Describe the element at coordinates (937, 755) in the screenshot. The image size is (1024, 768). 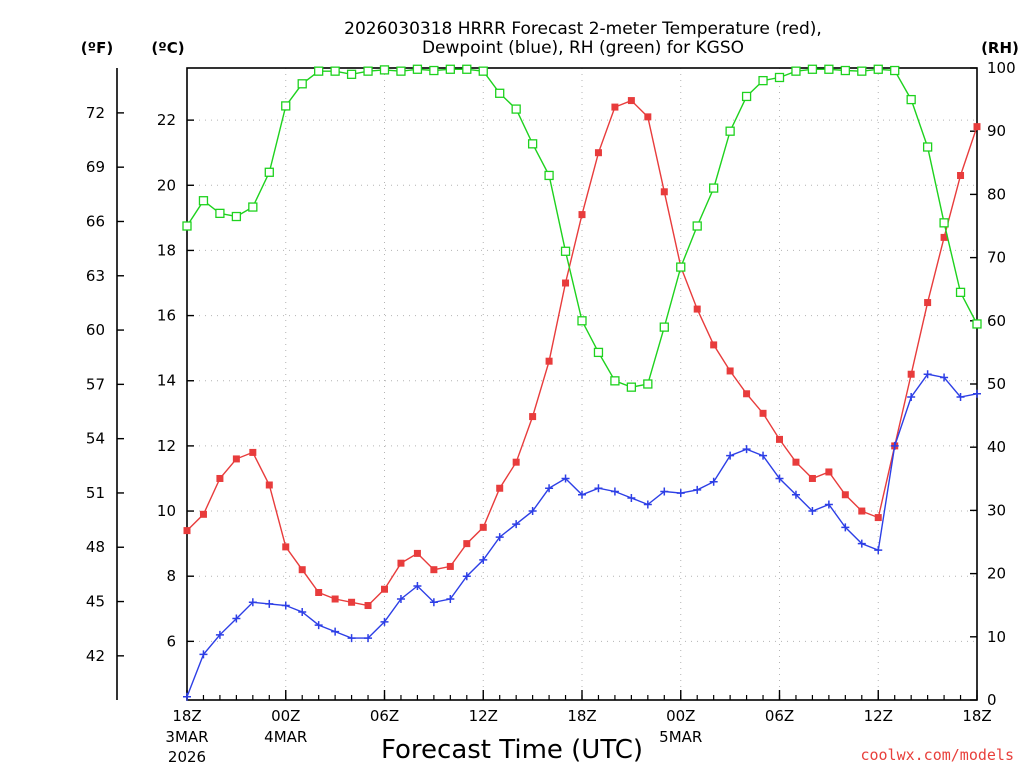
I see `credit-text: coolwx.com/models` at that location.